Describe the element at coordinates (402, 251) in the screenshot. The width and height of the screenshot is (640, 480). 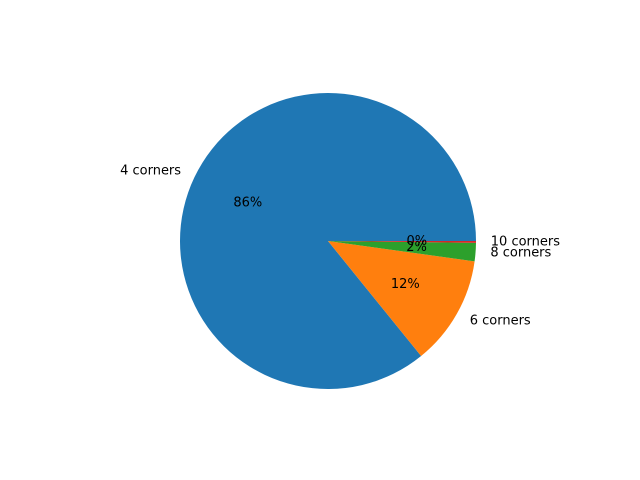
I see `pie-slice-8-corners` at that location.